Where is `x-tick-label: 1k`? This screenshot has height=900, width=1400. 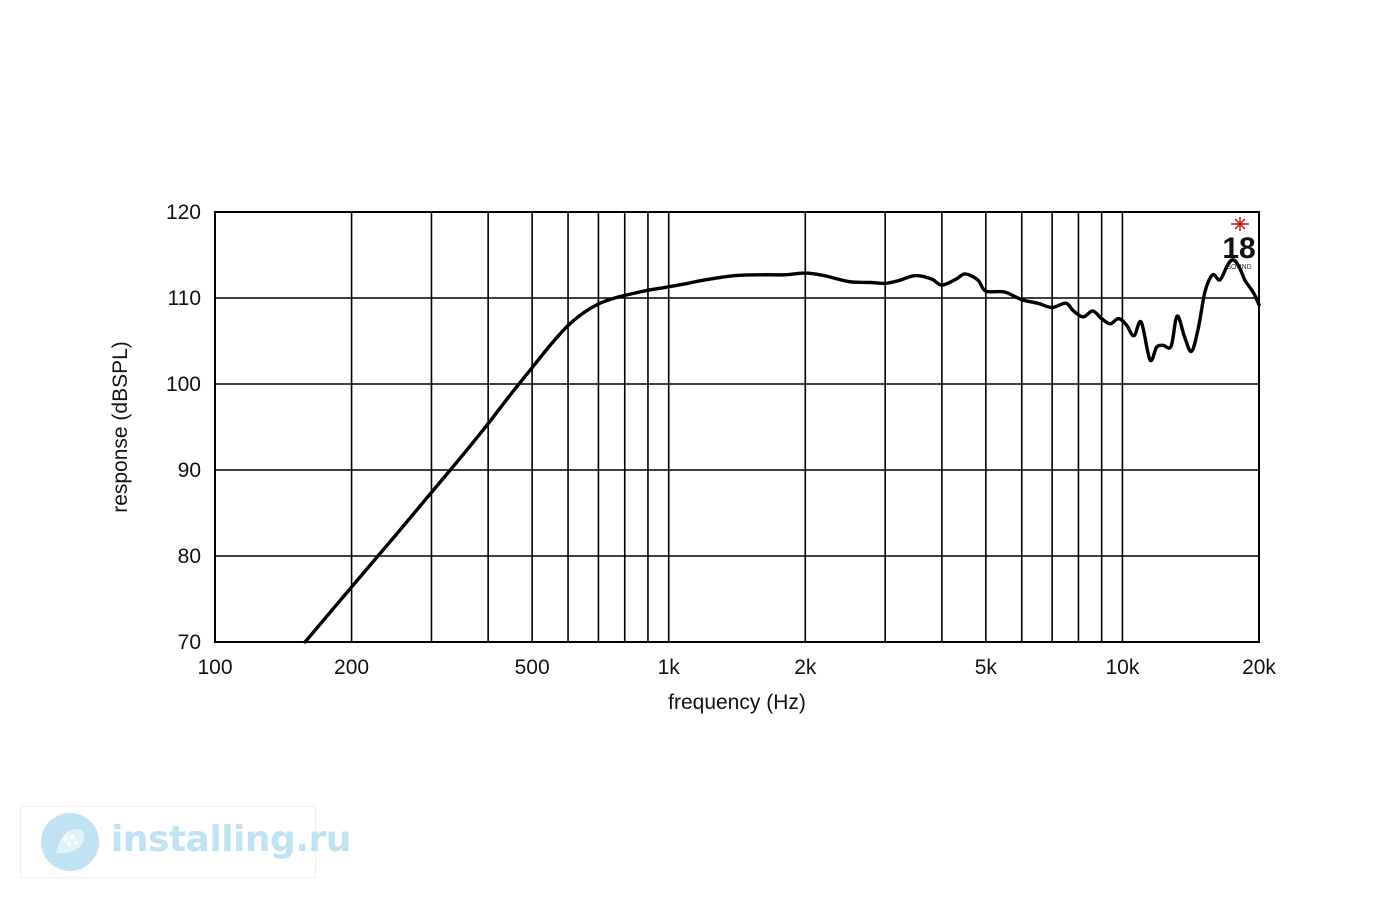
x-tick-label: 1k is located at coordinates (669, 667).